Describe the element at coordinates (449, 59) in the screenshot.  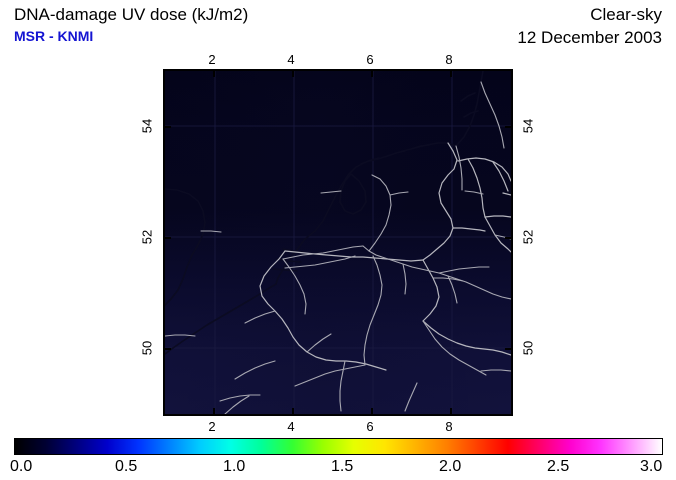
I see `x-axis-top-label-8: 8` at that location.